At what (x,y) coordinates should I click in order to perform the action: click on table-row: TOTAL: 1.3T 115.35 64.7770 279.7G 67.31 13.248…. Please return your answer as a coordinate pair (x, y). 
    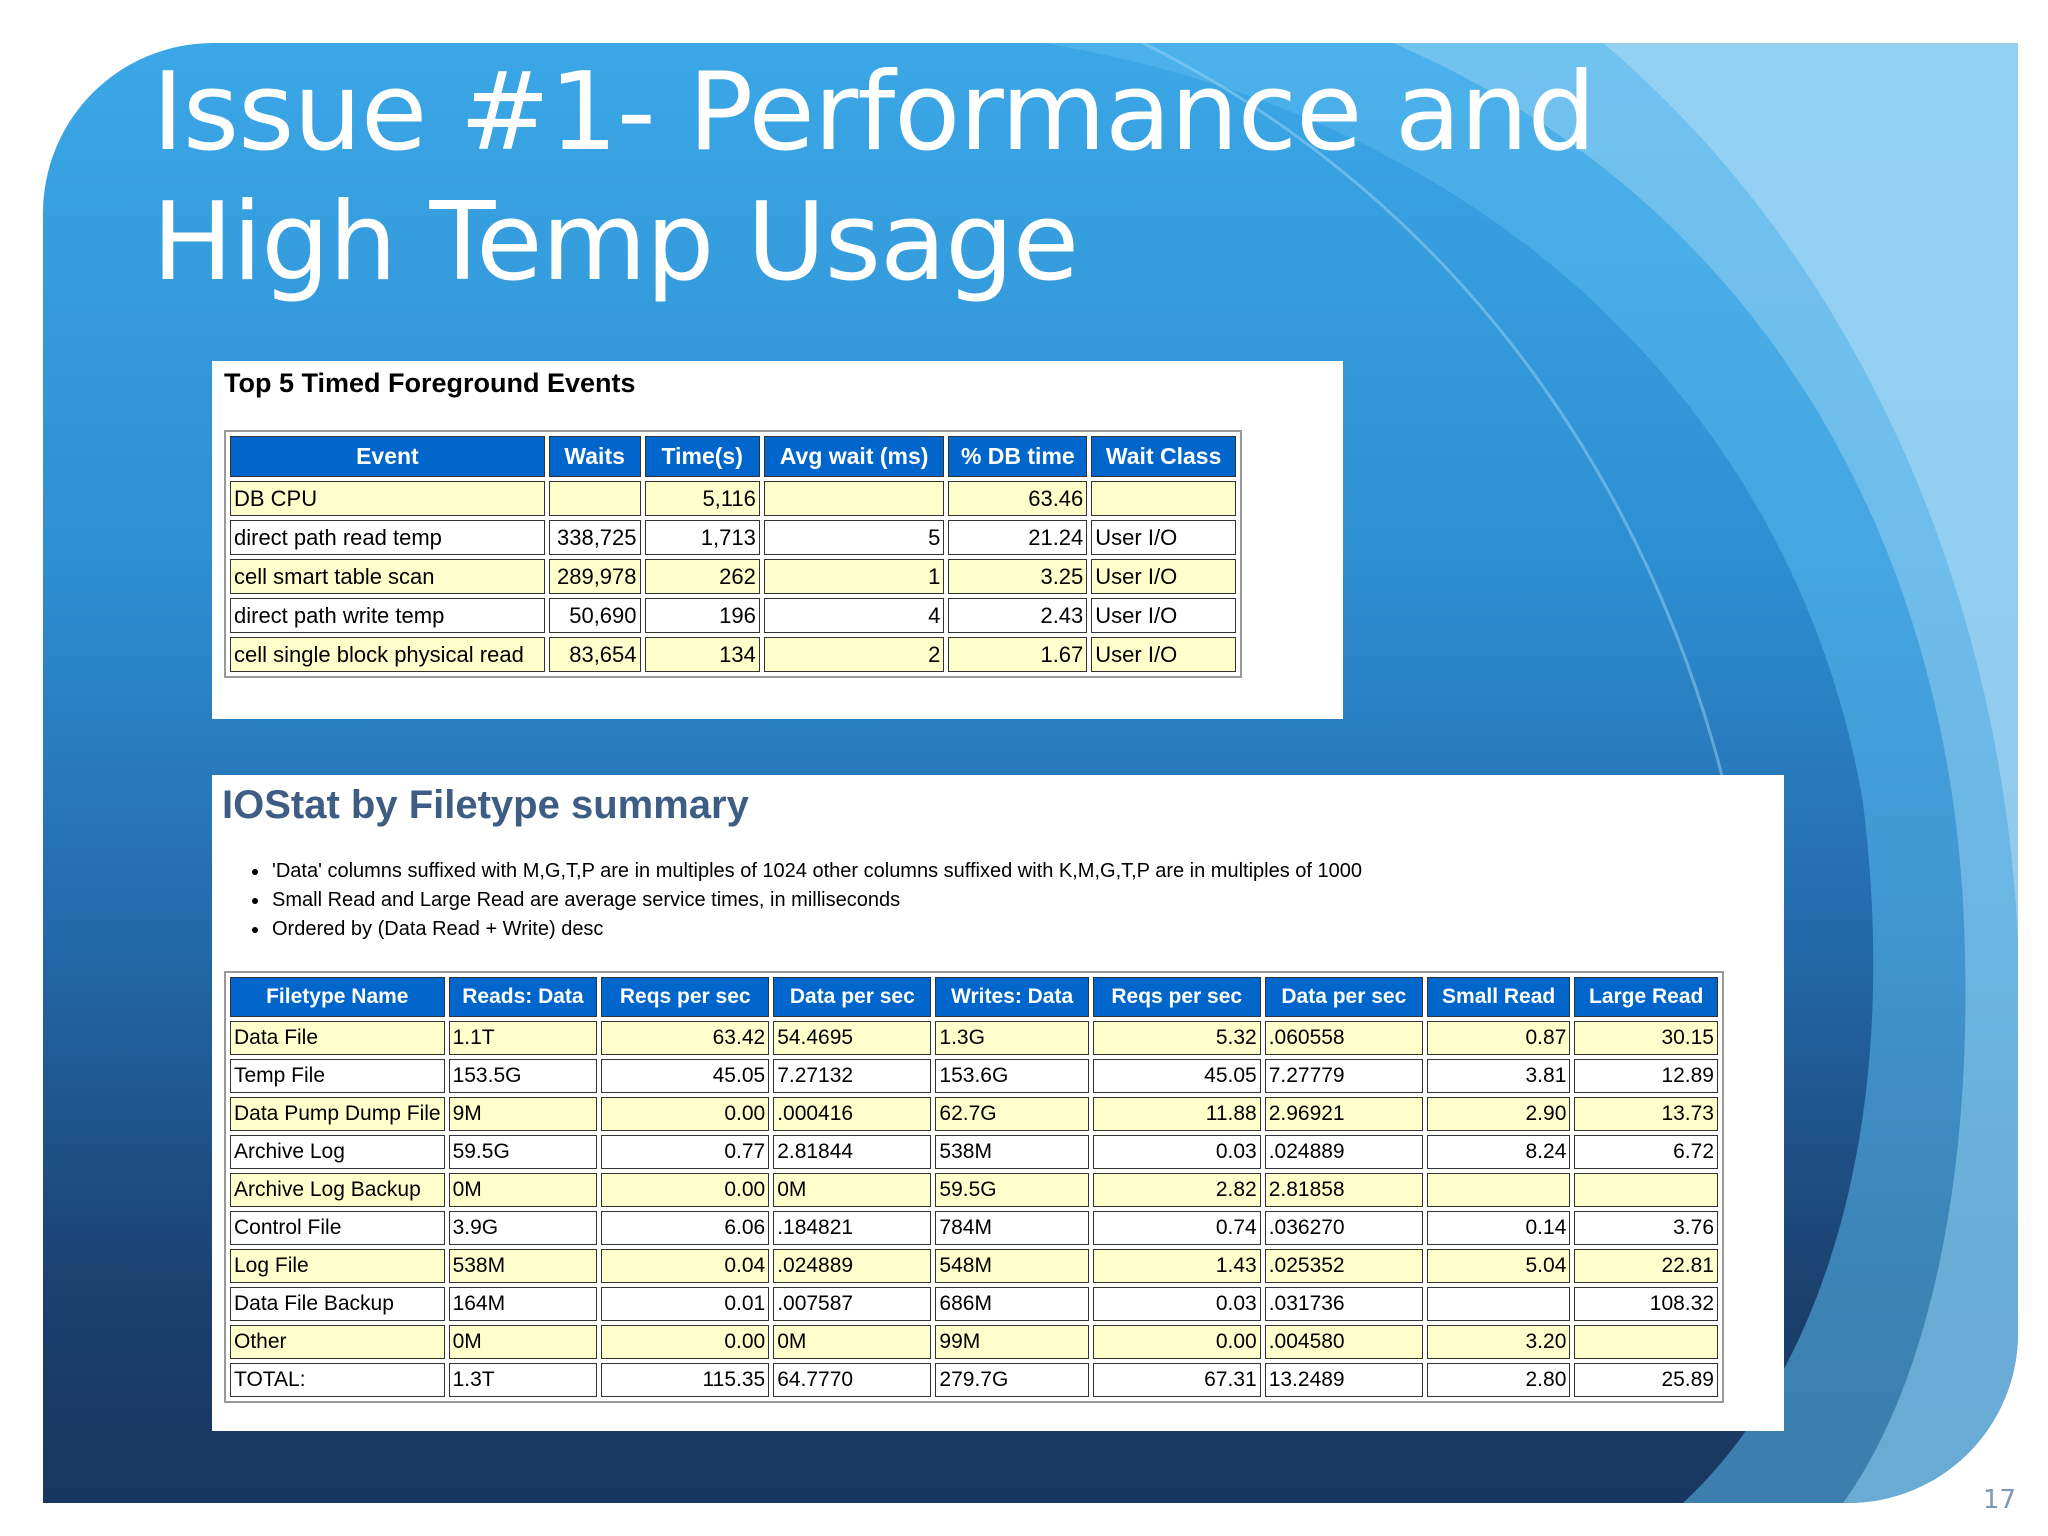
    Looking at the image, I should click on (974, 1380).